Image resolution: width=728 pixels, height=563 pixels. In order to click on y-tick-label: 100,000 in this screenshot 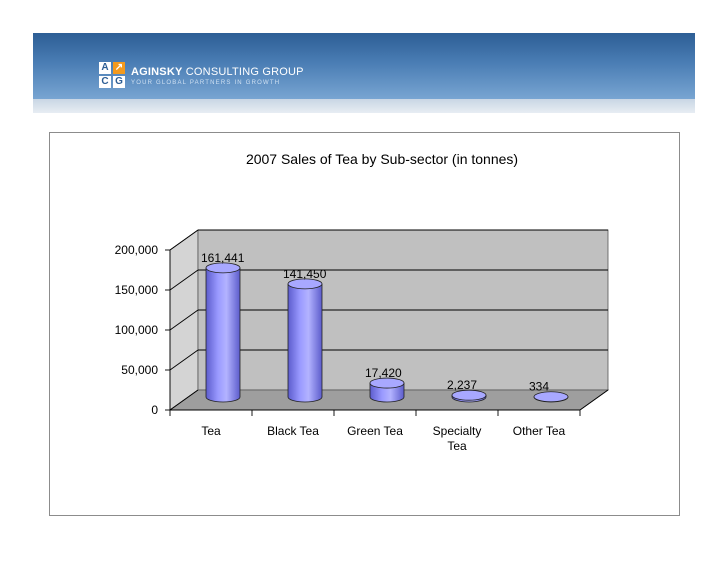, I will do `click(137, 330)`.